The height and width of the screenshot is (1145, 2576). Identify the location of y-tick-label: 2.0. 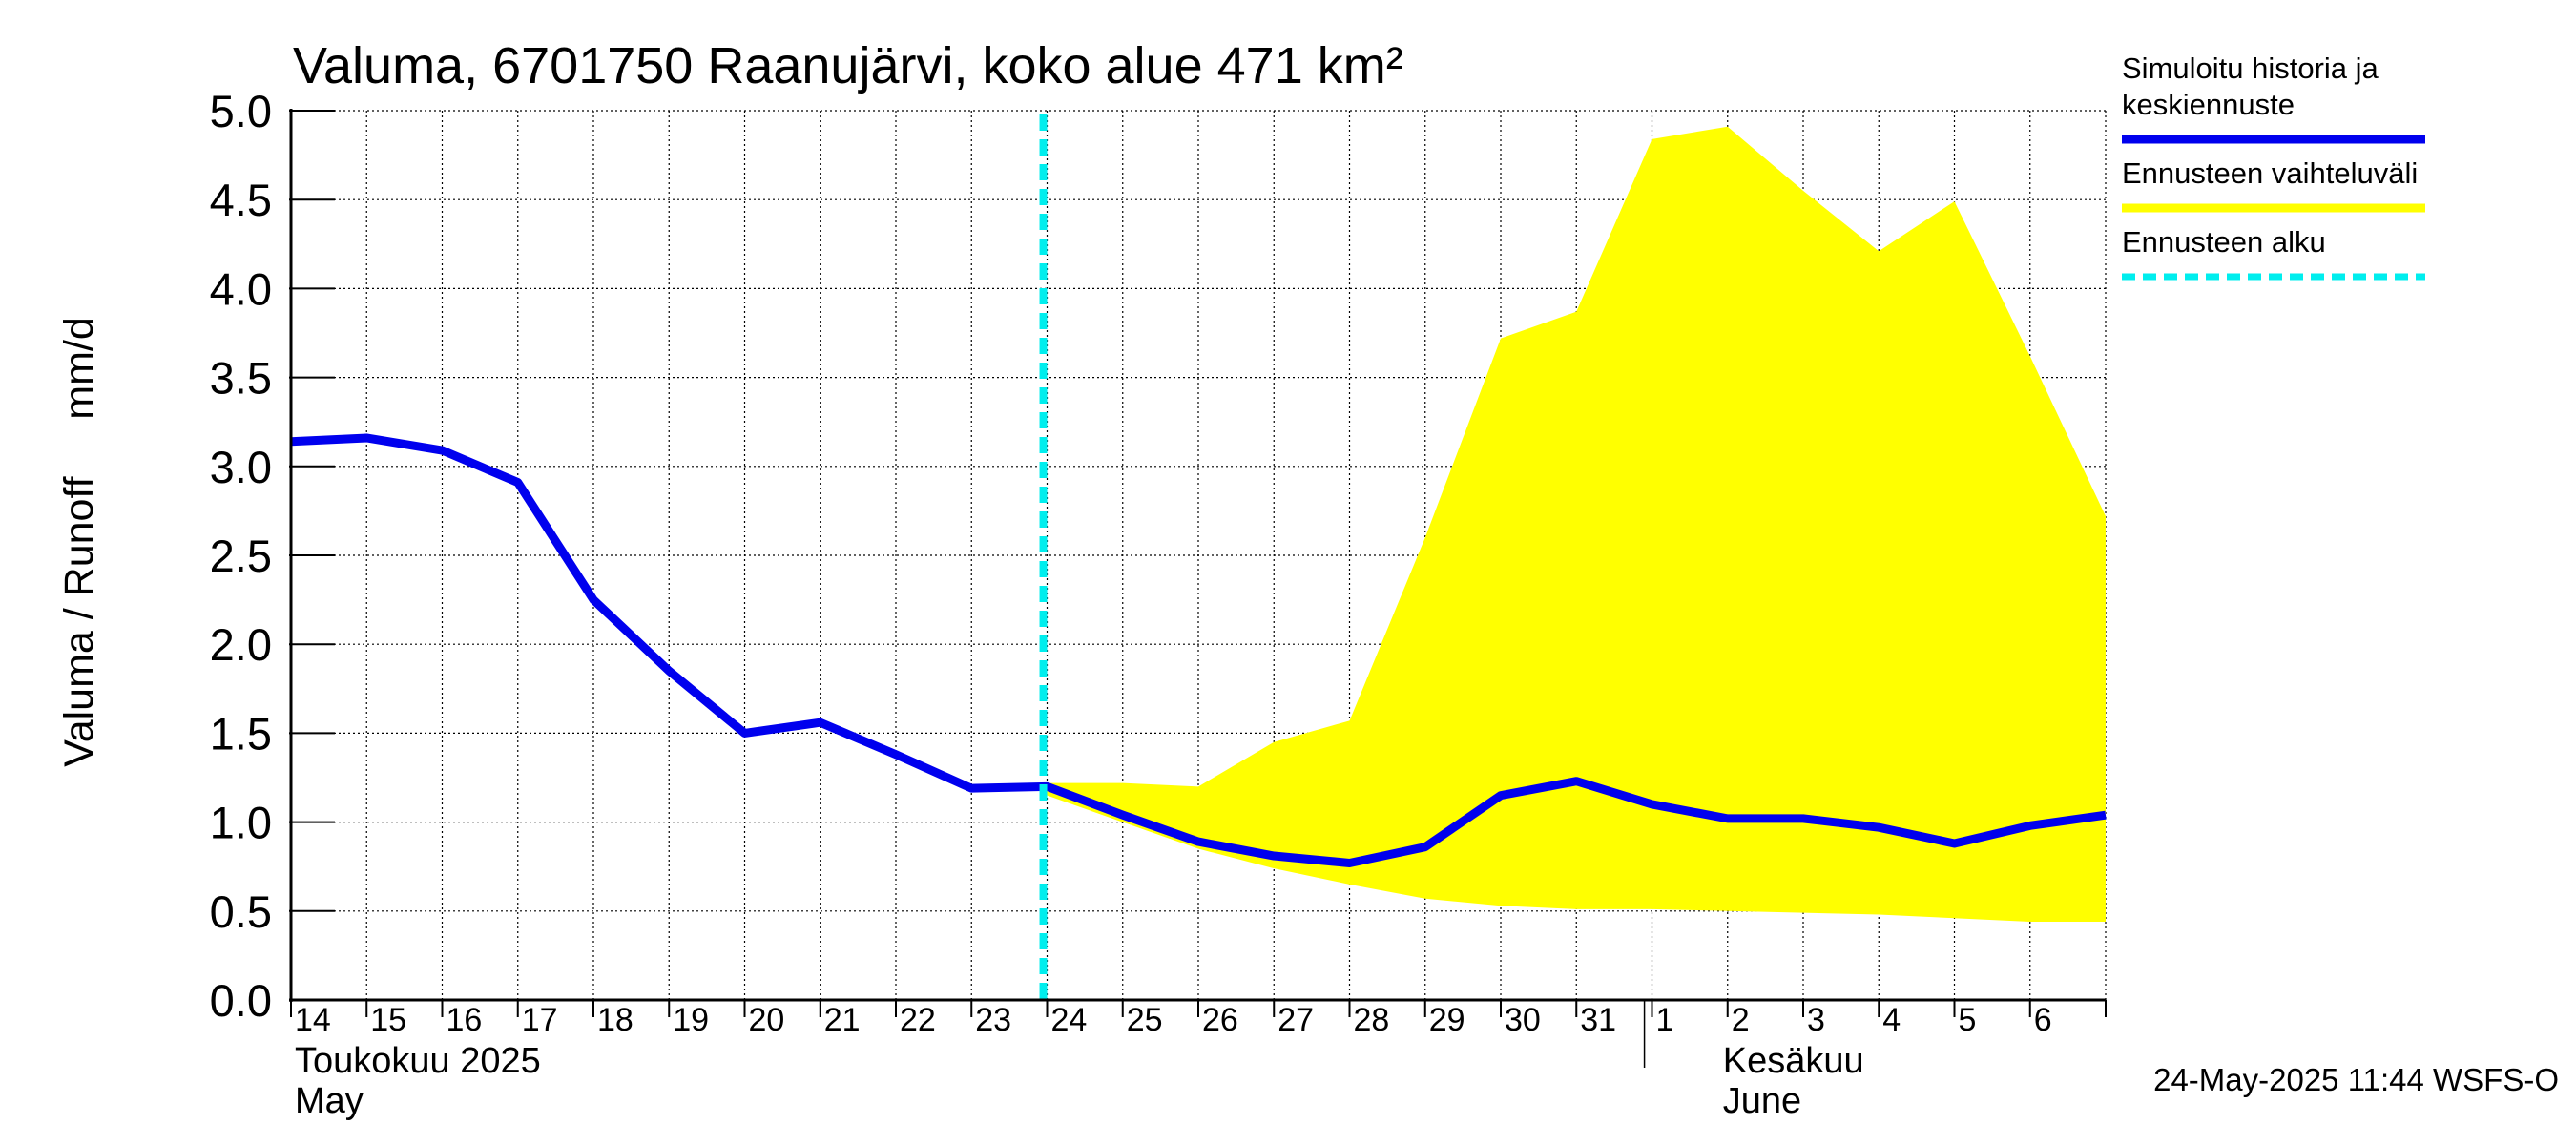
(241, 644).